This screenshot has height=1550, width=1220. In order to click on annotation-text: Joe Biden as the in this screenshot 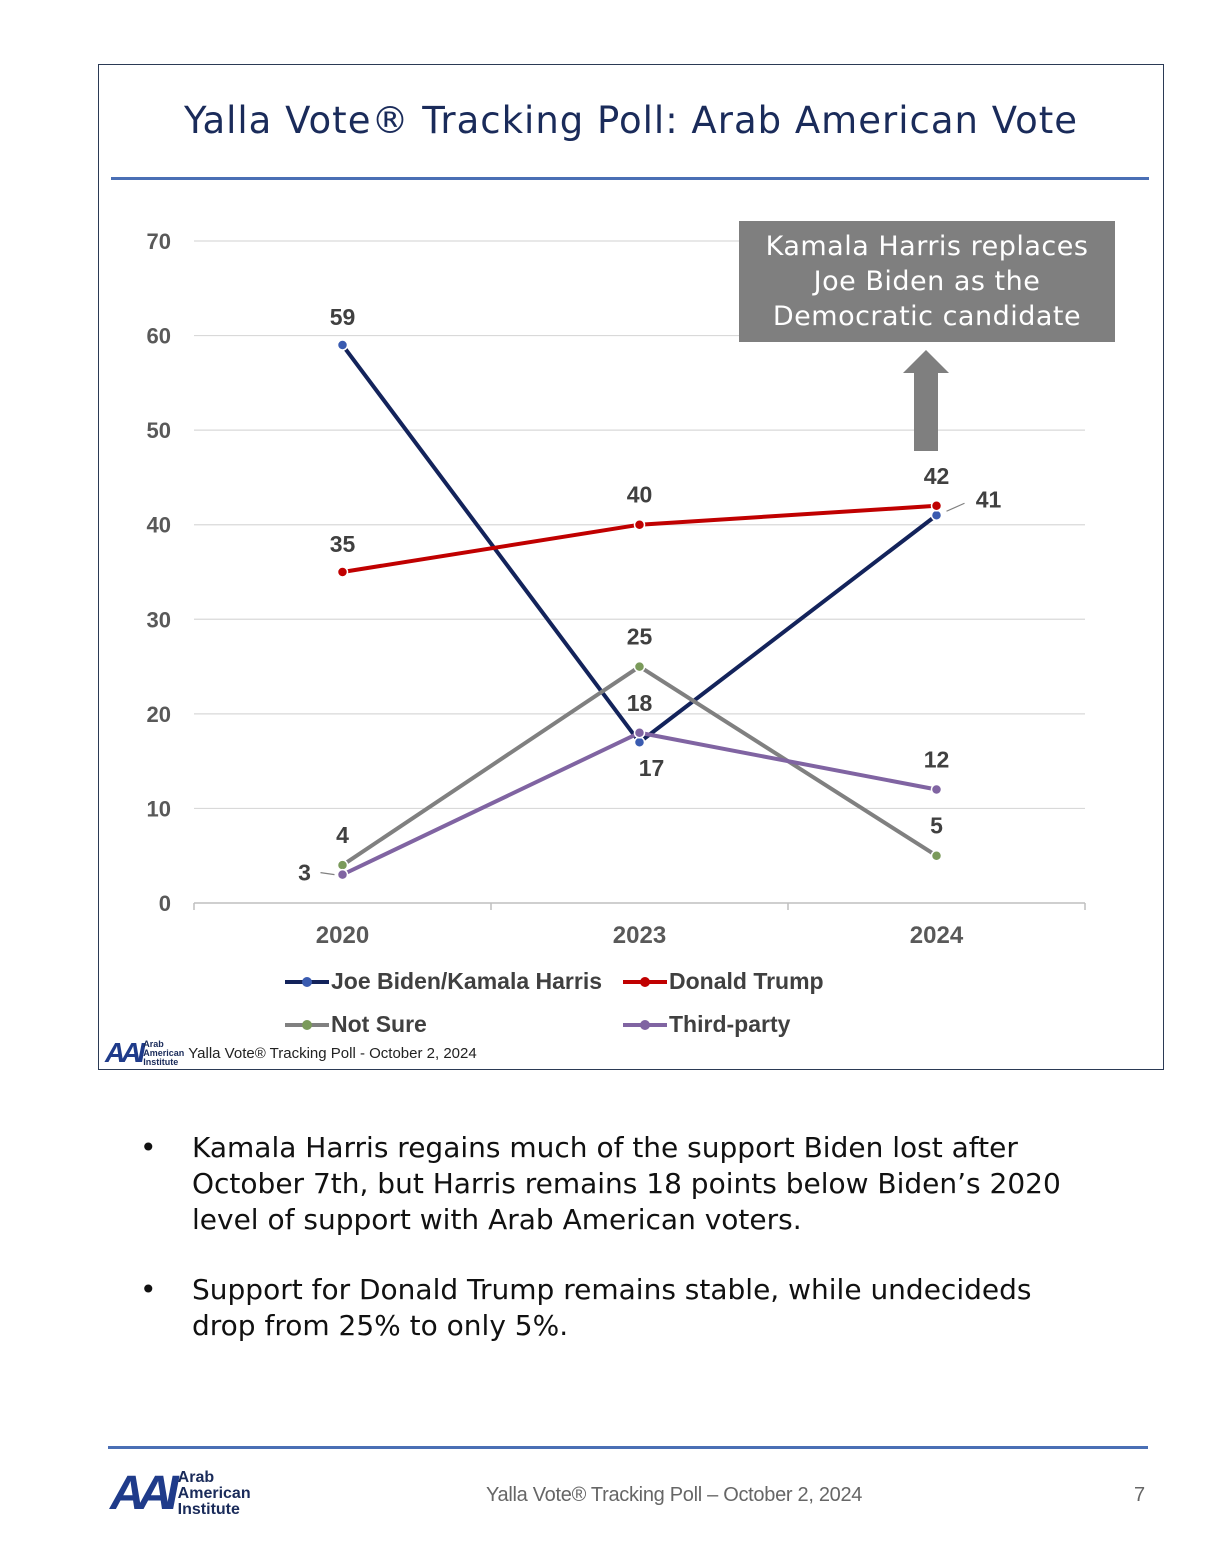, I will do `click(926, 281)`.